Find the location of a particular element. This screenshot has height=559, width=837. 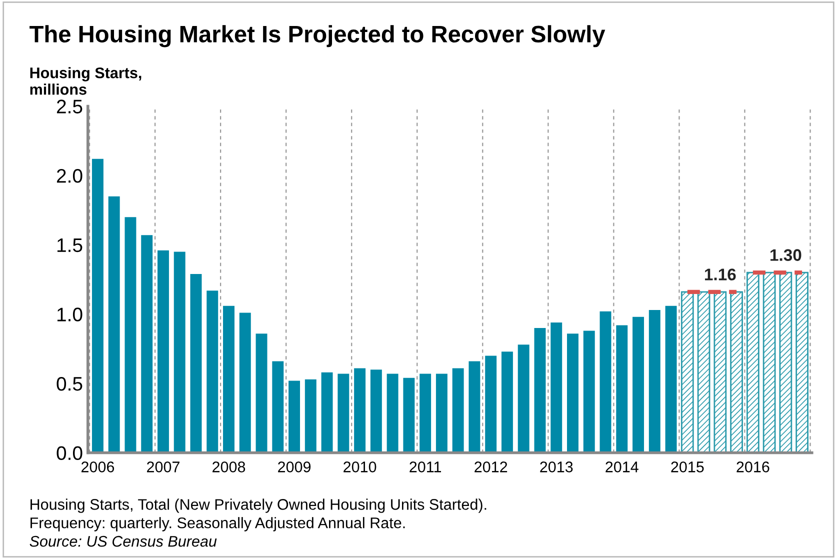

text: Frequency: quarterly. Seasonally Adjusted Annual Rate. is located at coordinates (217, 524).